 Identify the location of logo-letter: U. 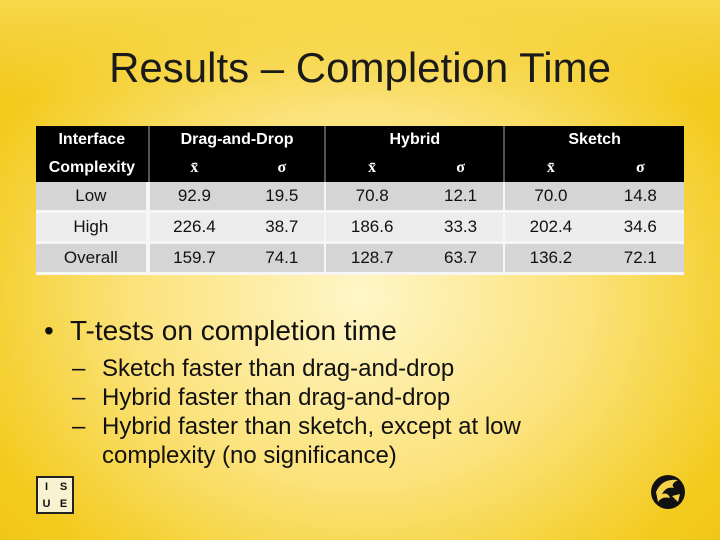
(46, 503).